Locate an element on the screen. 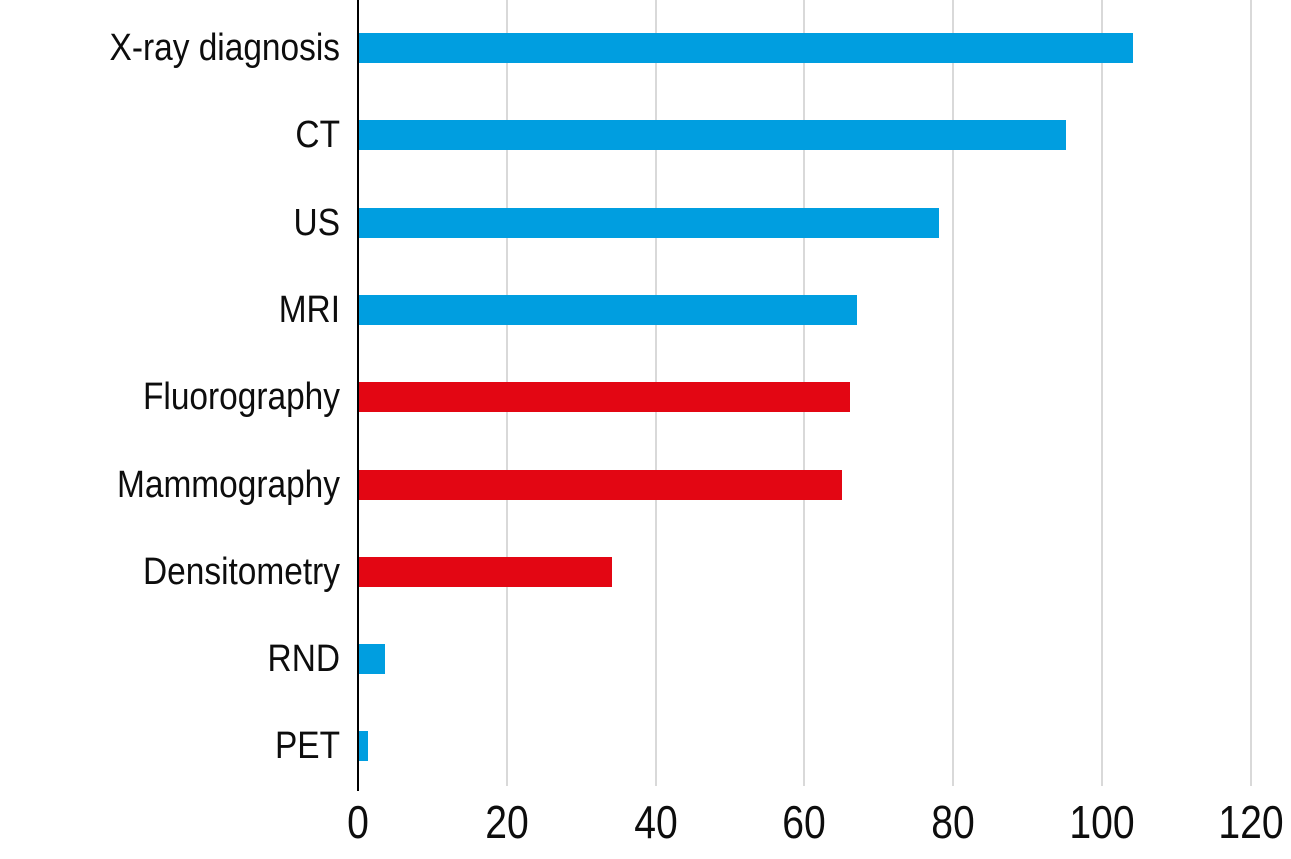 This screenshot has height=859, width=1291. bar-x-ray-diagnosis is located at coordinates (746, 48).